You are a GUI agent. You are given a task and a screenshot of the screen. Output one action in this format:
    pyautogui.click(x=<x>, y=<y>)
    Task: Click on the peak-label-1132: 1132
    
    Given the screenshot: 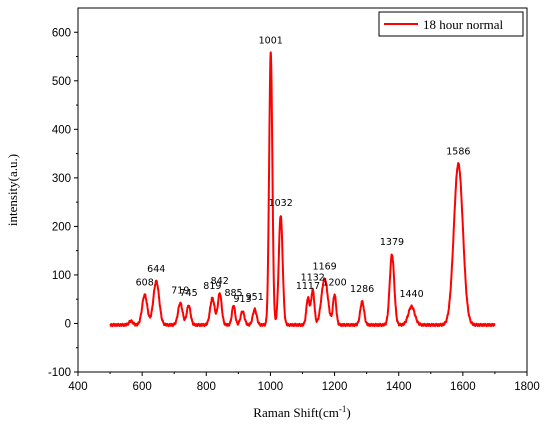 What is the action you would take?
    pyautogui.click(x=313, y=278)
    